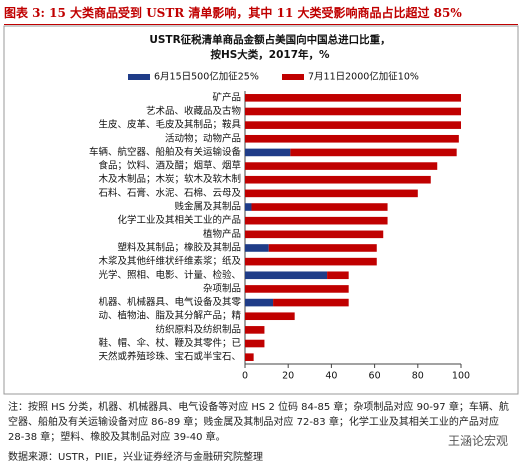  I want to click on y-tick-label: 植物产品, so click(222, 234).